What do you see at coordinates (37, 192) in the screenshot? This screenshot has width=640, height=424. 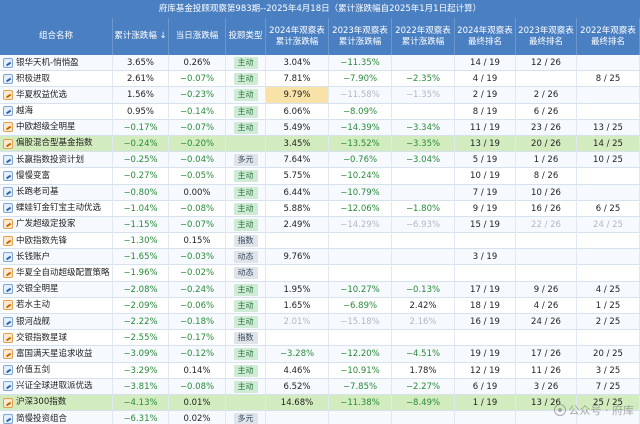 I see `portfolio-name: 长跑老司基` at bounding box center [37, 192].